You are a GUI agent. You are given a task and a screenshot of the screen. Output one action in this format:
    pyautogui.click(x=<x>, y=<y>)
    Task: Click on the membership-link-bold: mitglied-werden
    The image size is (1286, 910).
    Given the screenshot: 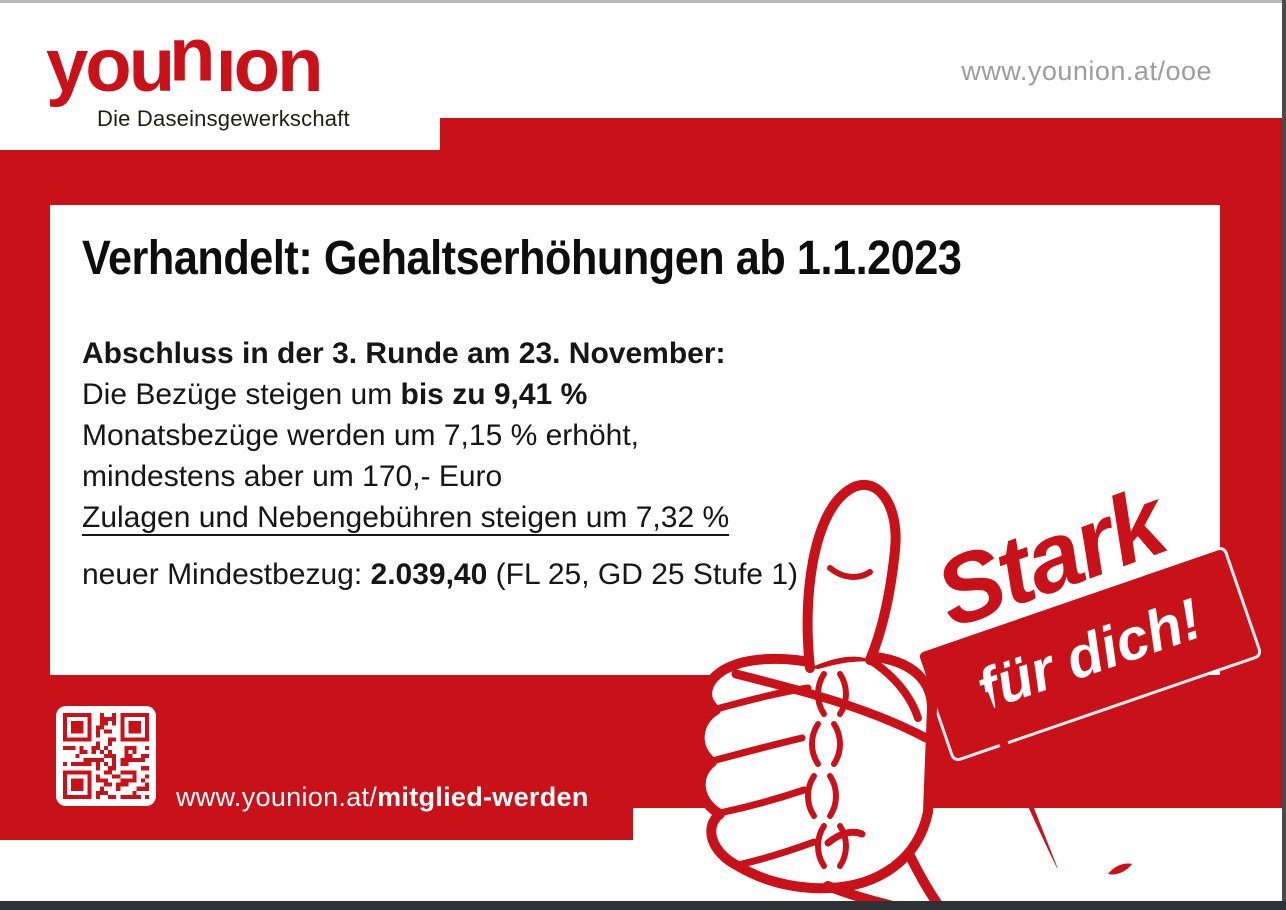 What is the action you would take?
    pyautogui.click(x=483, y=797)
    